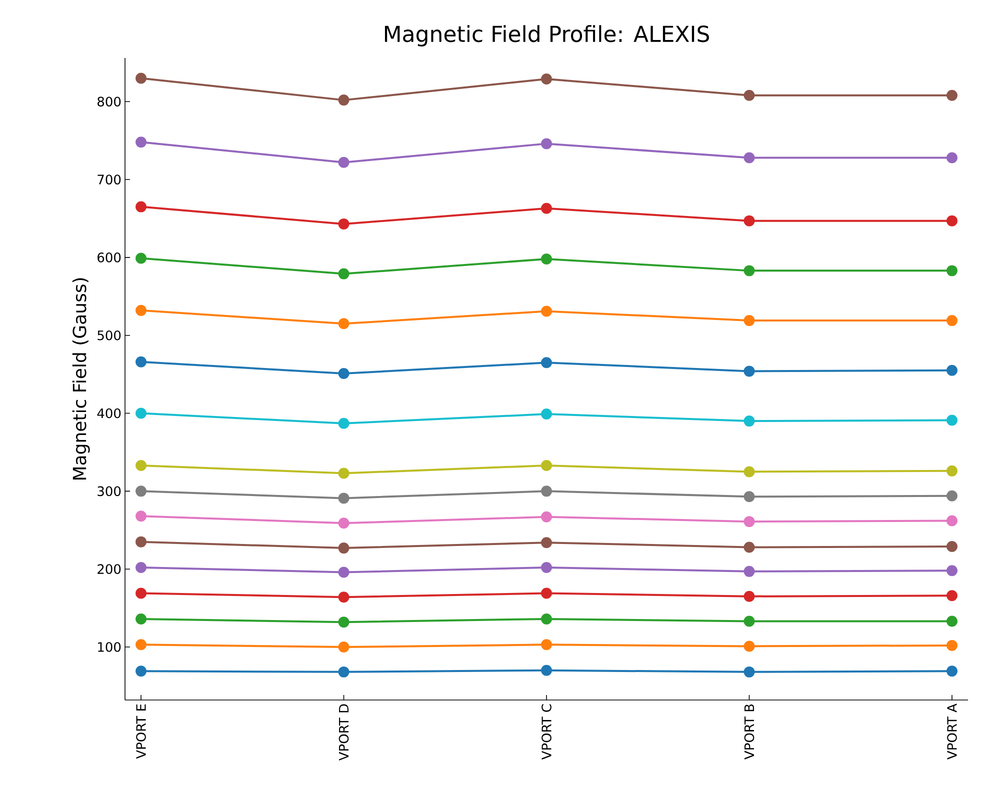  I want to click on y-tick-label: 300, so click(109, 491).